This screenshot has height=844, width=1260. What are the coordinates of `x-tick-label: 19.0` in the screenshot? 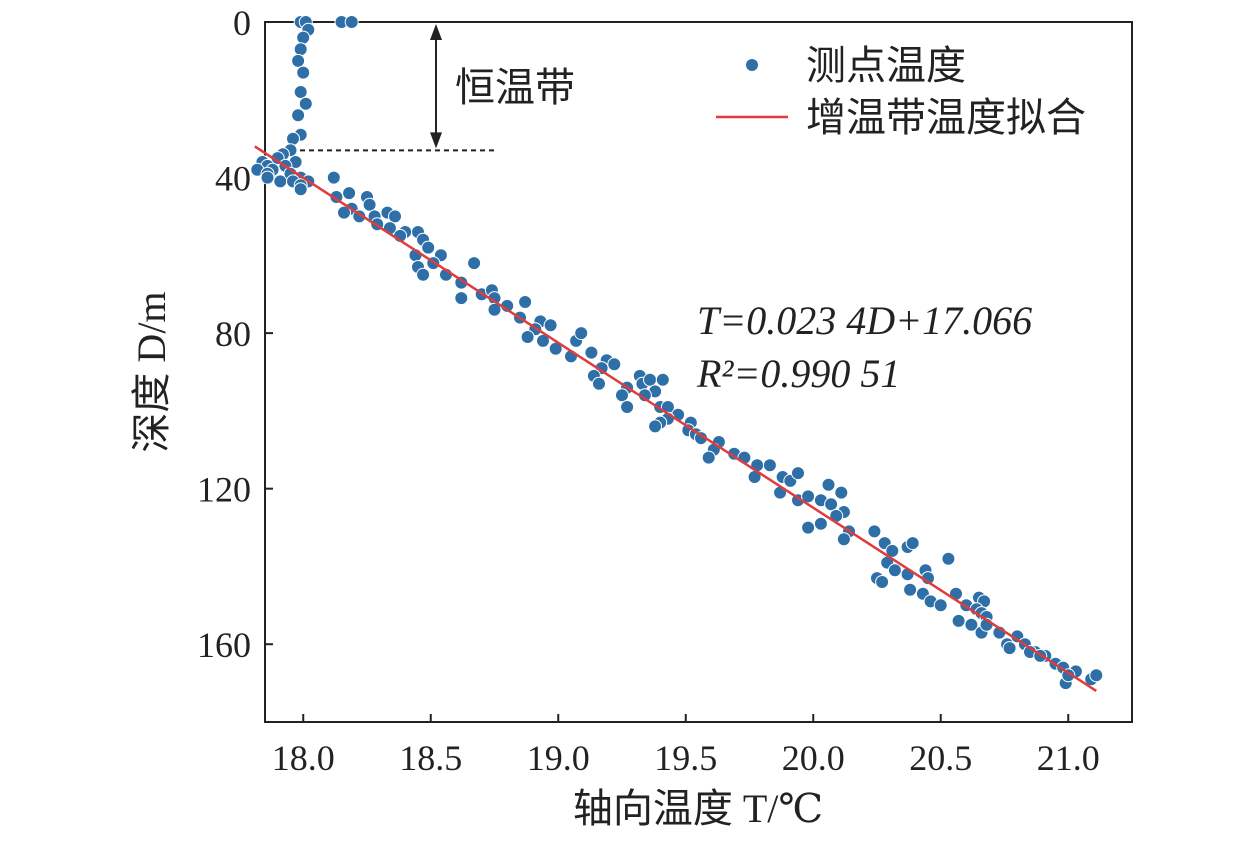 It's located at (558, 758).